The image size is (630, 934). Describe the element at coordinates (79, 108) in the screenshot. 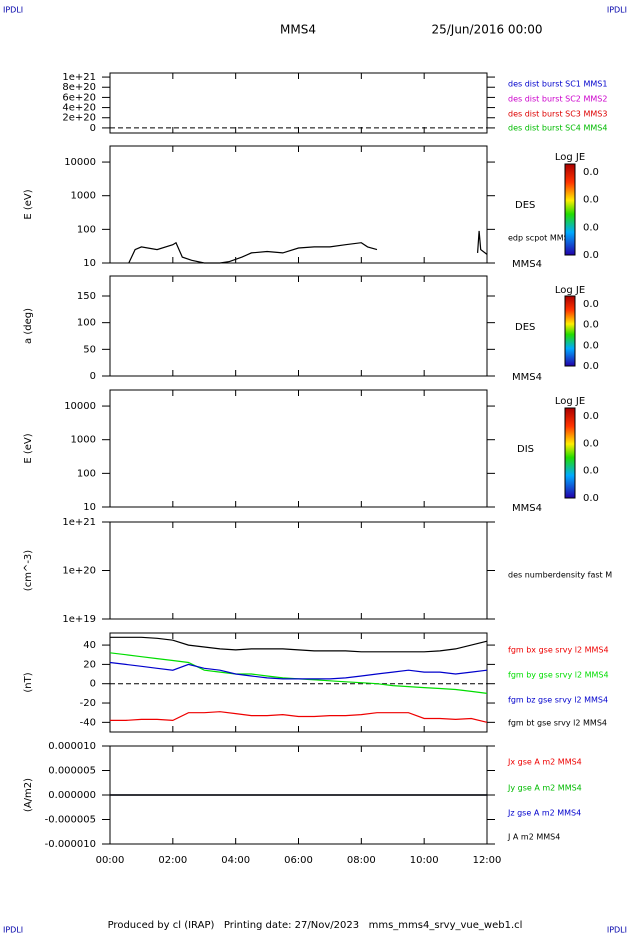

I see `y-tick-label: 4e+20` at that location.